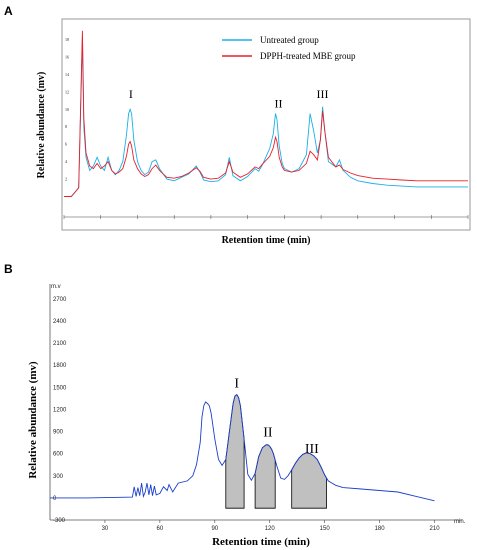 The image size is (477, 550). Describe the element at coordinates (56, 287) in the screenshot. I see `panel-b-y-unit: m.v` at that location.